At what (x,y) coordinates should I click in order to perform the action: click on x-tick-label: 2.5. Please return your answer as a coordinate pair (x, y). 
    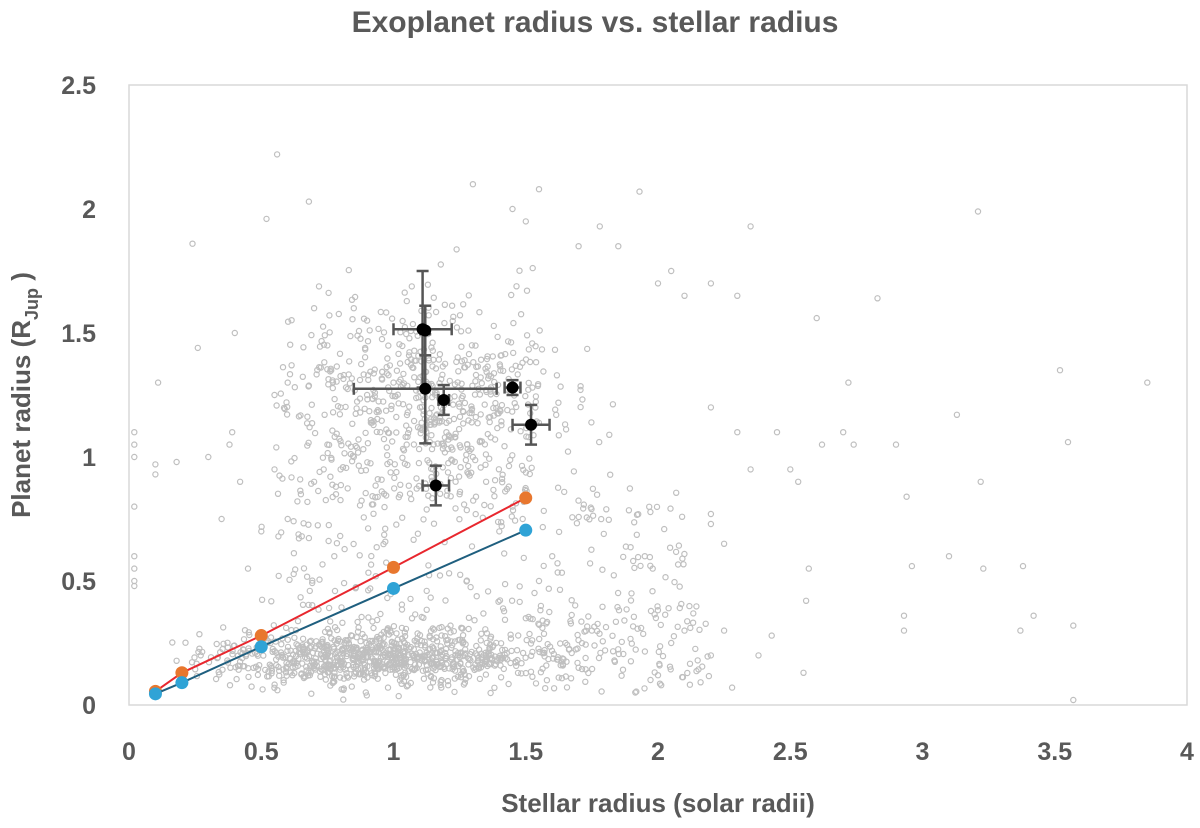
    Looking at the image, I should click on (790, 752).